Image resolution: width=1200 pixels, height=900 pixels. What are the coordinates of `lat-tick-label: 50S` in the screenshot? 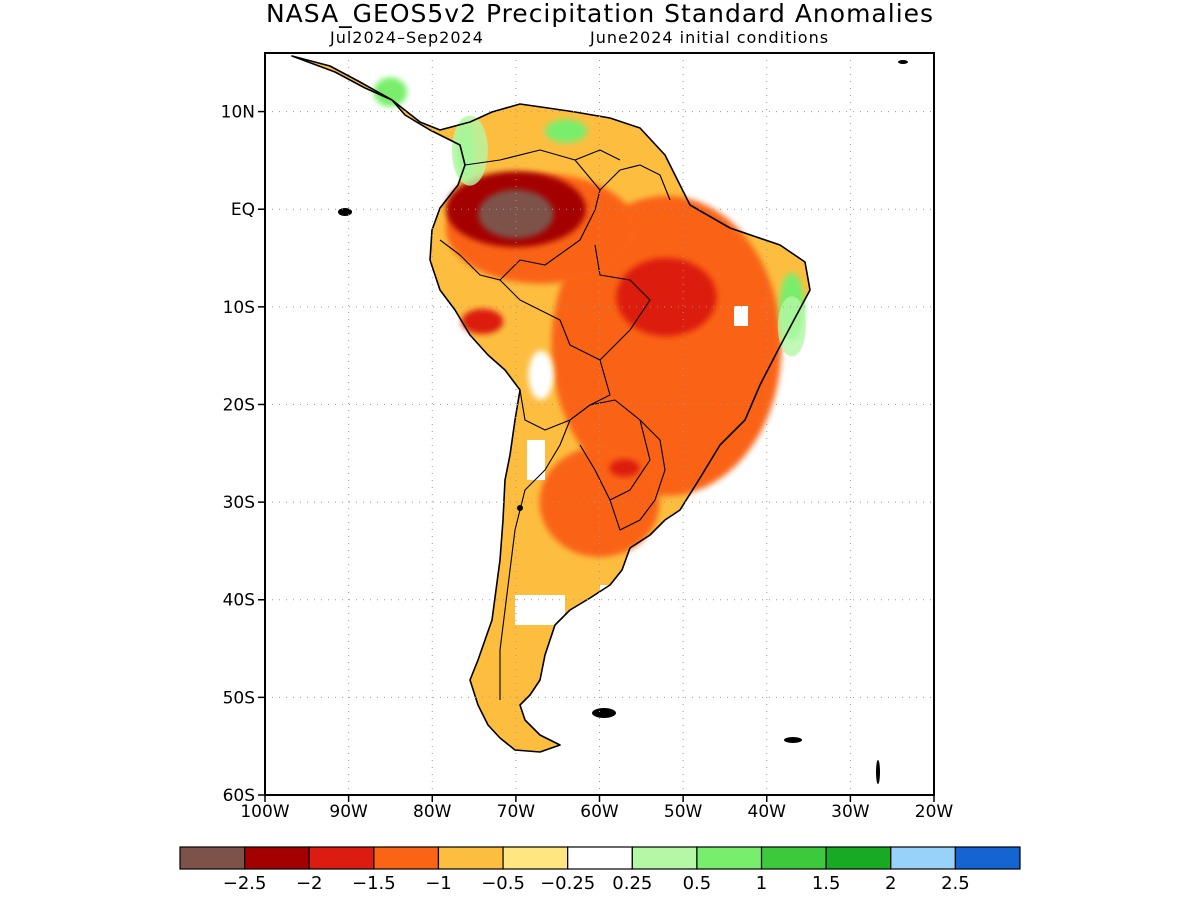 It's located at (239, 698).